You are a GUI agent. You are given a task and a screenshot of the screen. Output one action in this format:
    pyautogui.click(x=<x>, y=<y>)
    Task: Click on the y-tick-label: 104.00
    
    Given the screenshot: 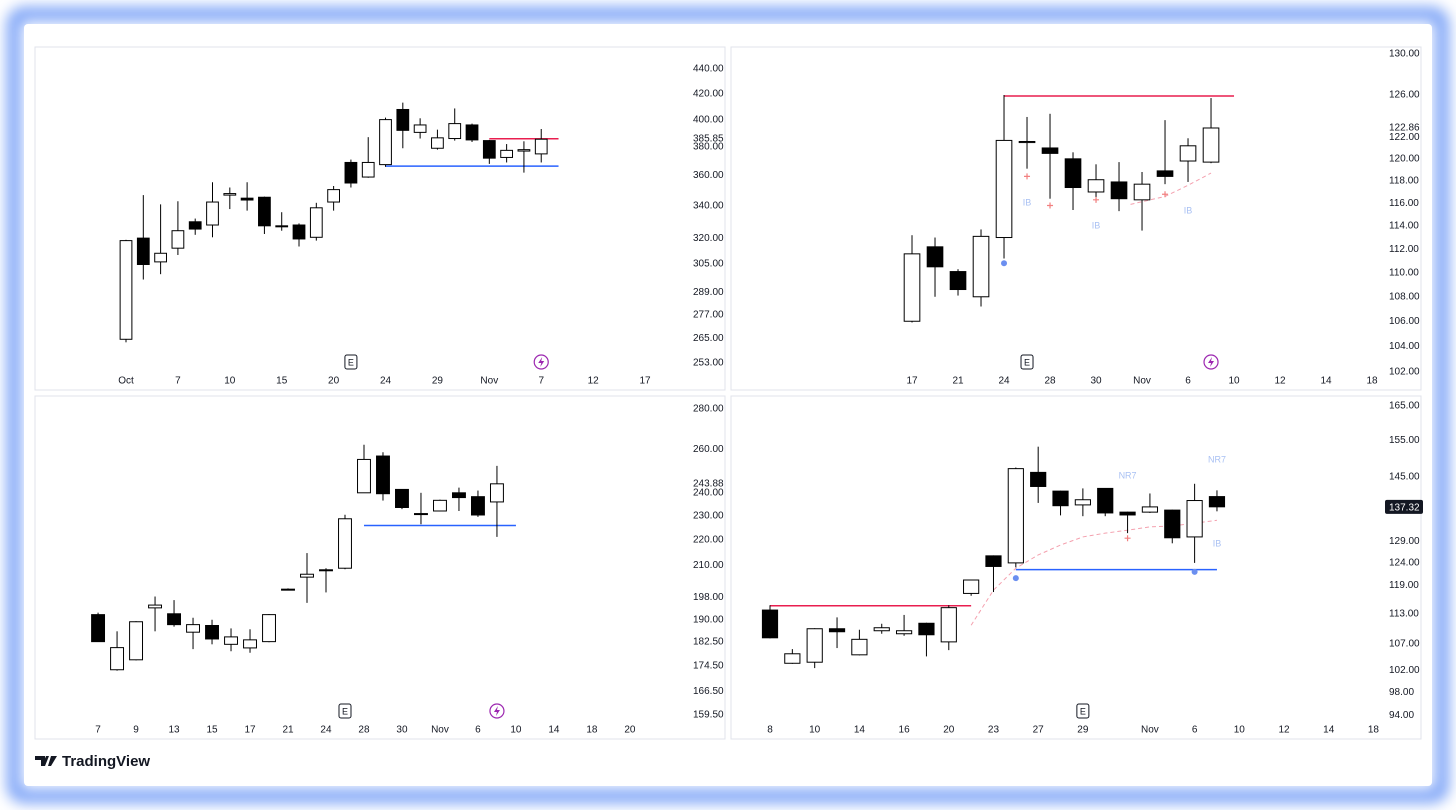 What is the action you would take?
    pyautogui.click(x=1404, y=346)
    